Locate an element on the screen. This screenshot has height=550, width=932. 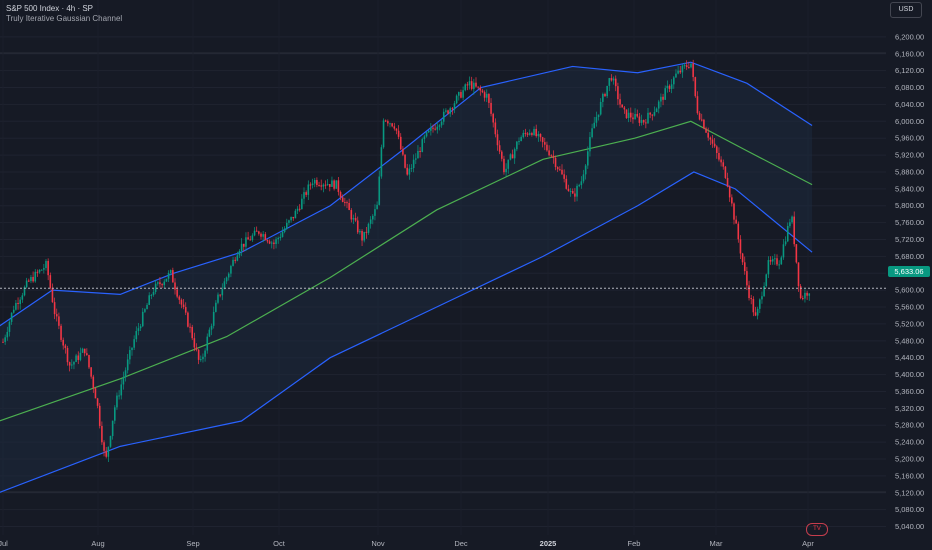
y-tick-label: 5,120.00 is located at coordinates (909, 492).